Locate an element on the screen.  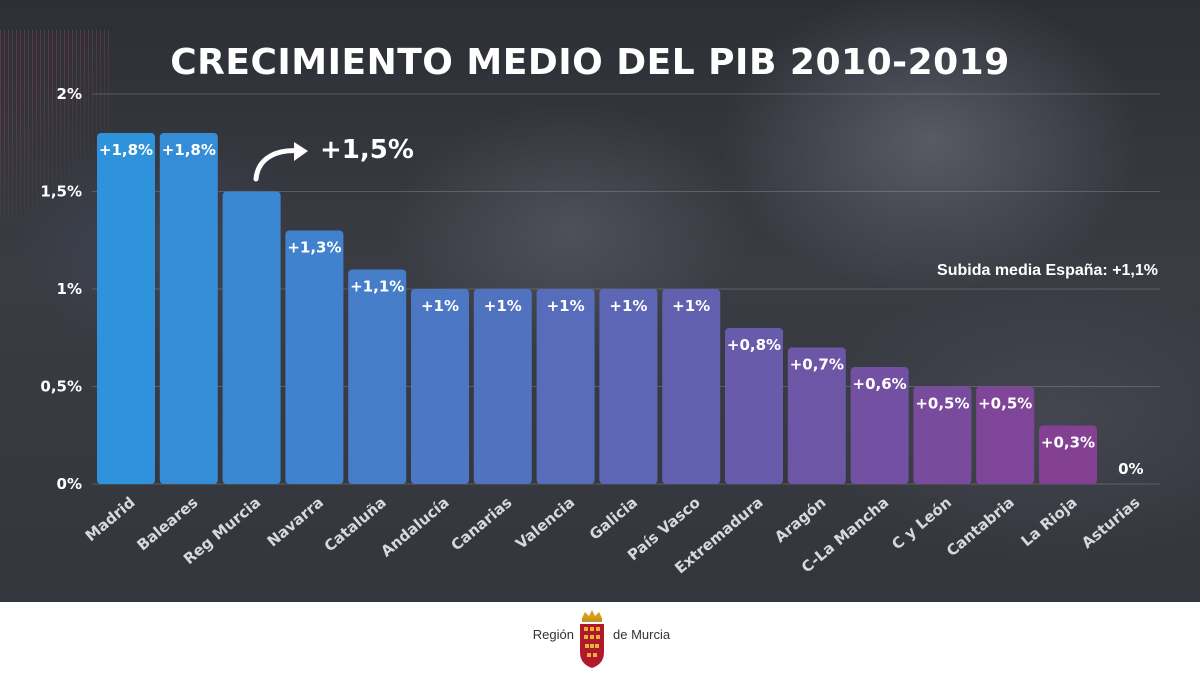
x-tick-label: Navarra is located at coordinates (295, 521).